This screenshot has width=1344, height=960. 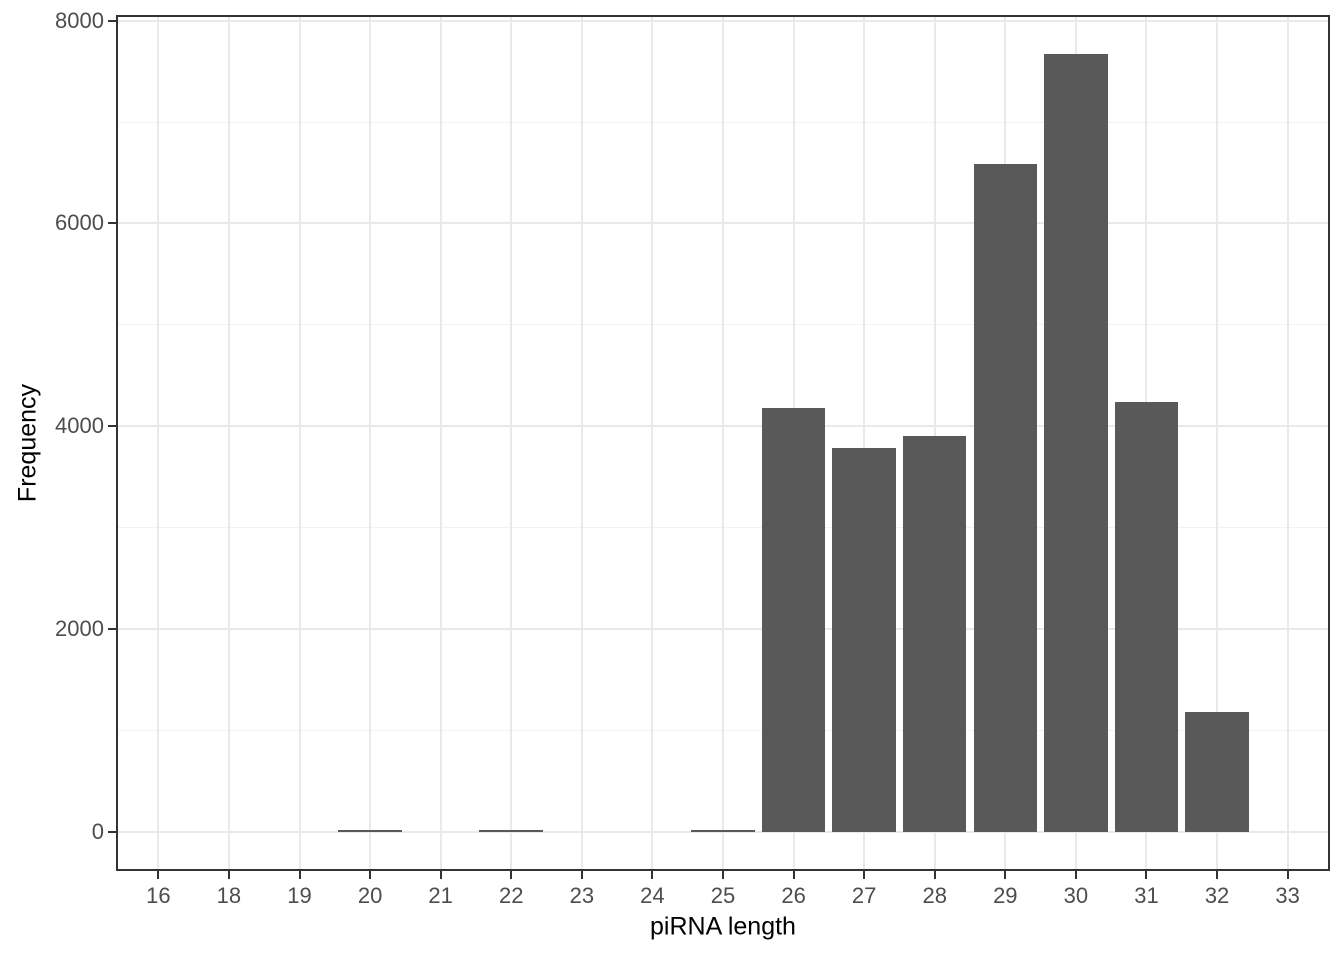 I want to click on y-tick-label: 0, so click(x=97, y=832).